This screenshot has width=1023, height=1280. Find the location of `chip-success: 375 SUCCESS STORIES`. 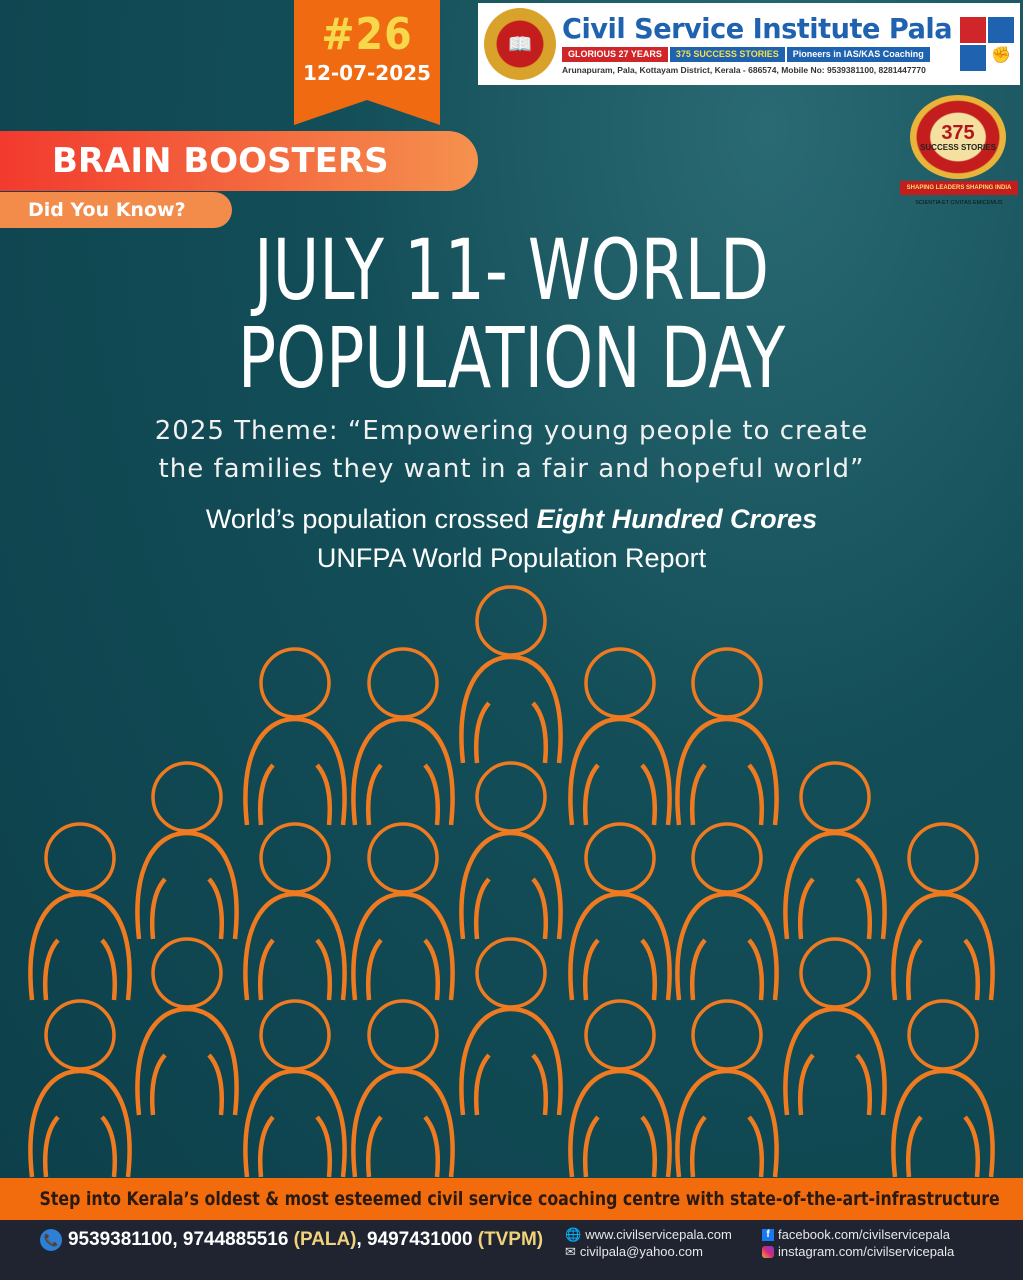

chip-success: 375 SUCCESS STORIES is located at coordinates (727, 54).